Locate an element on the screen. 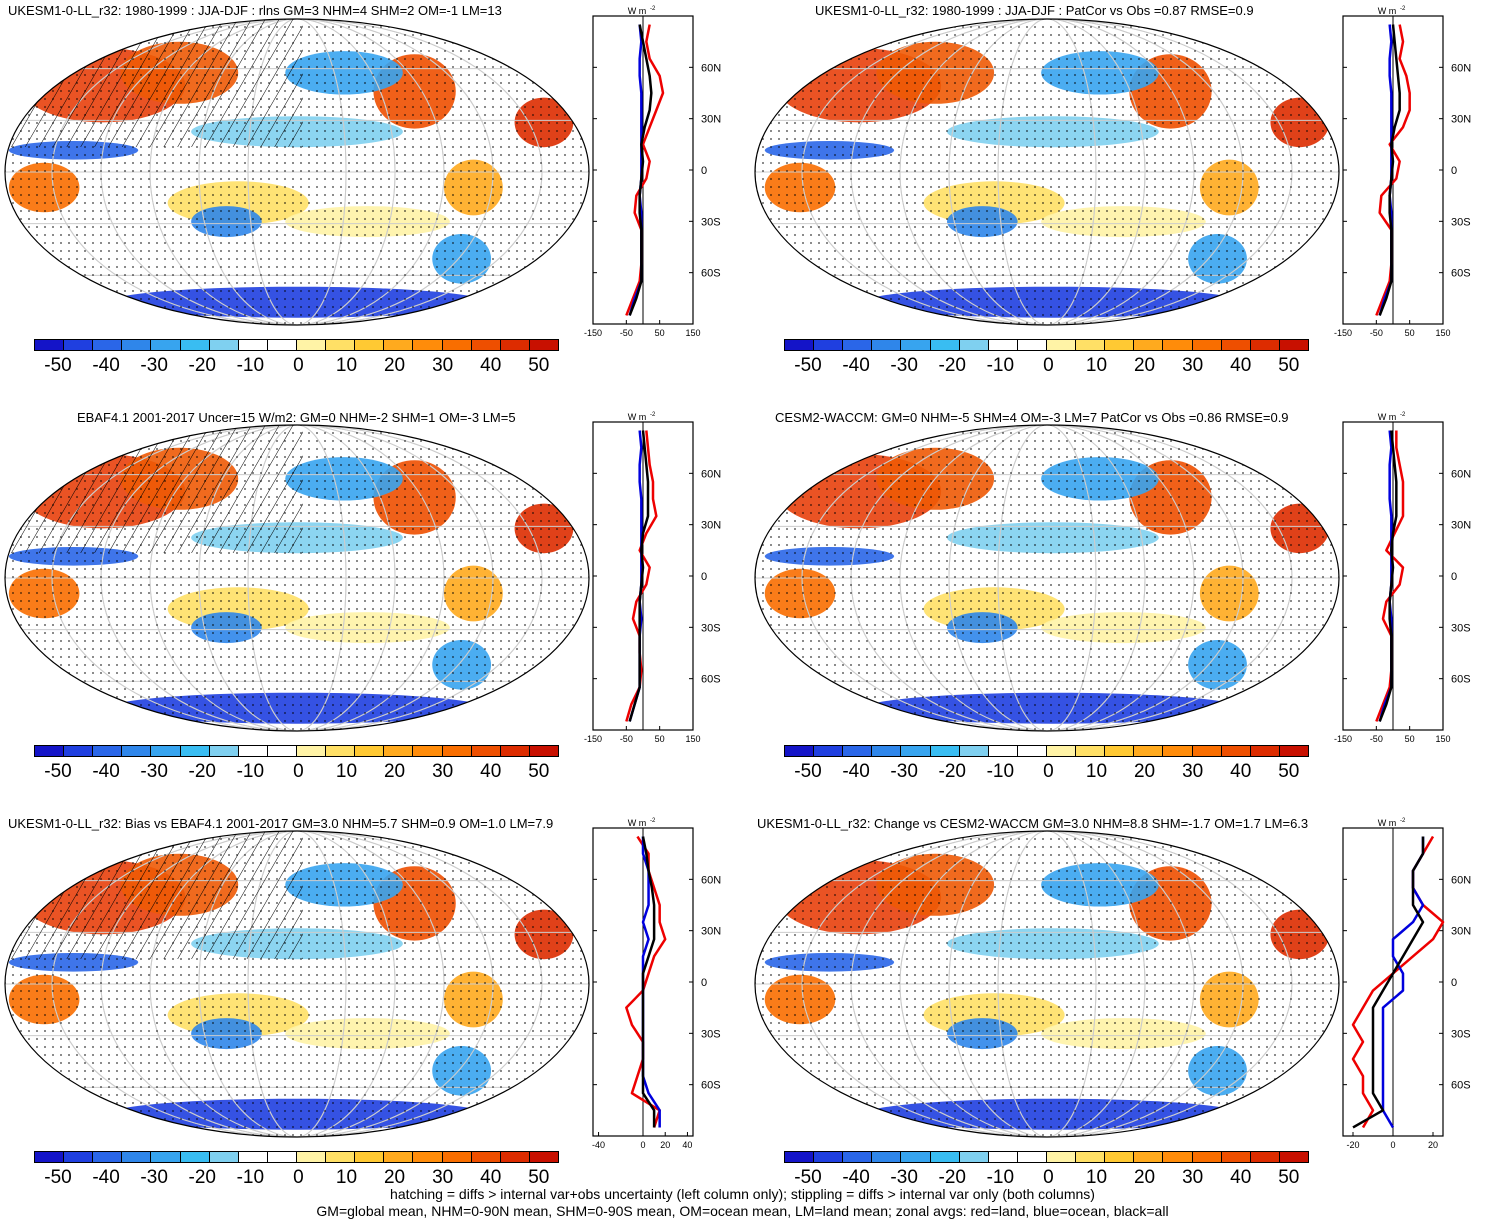 This screenshot has height=1221, width=1485. zonal-xtick-label: 20 is located at coordinates (1433, 1145).